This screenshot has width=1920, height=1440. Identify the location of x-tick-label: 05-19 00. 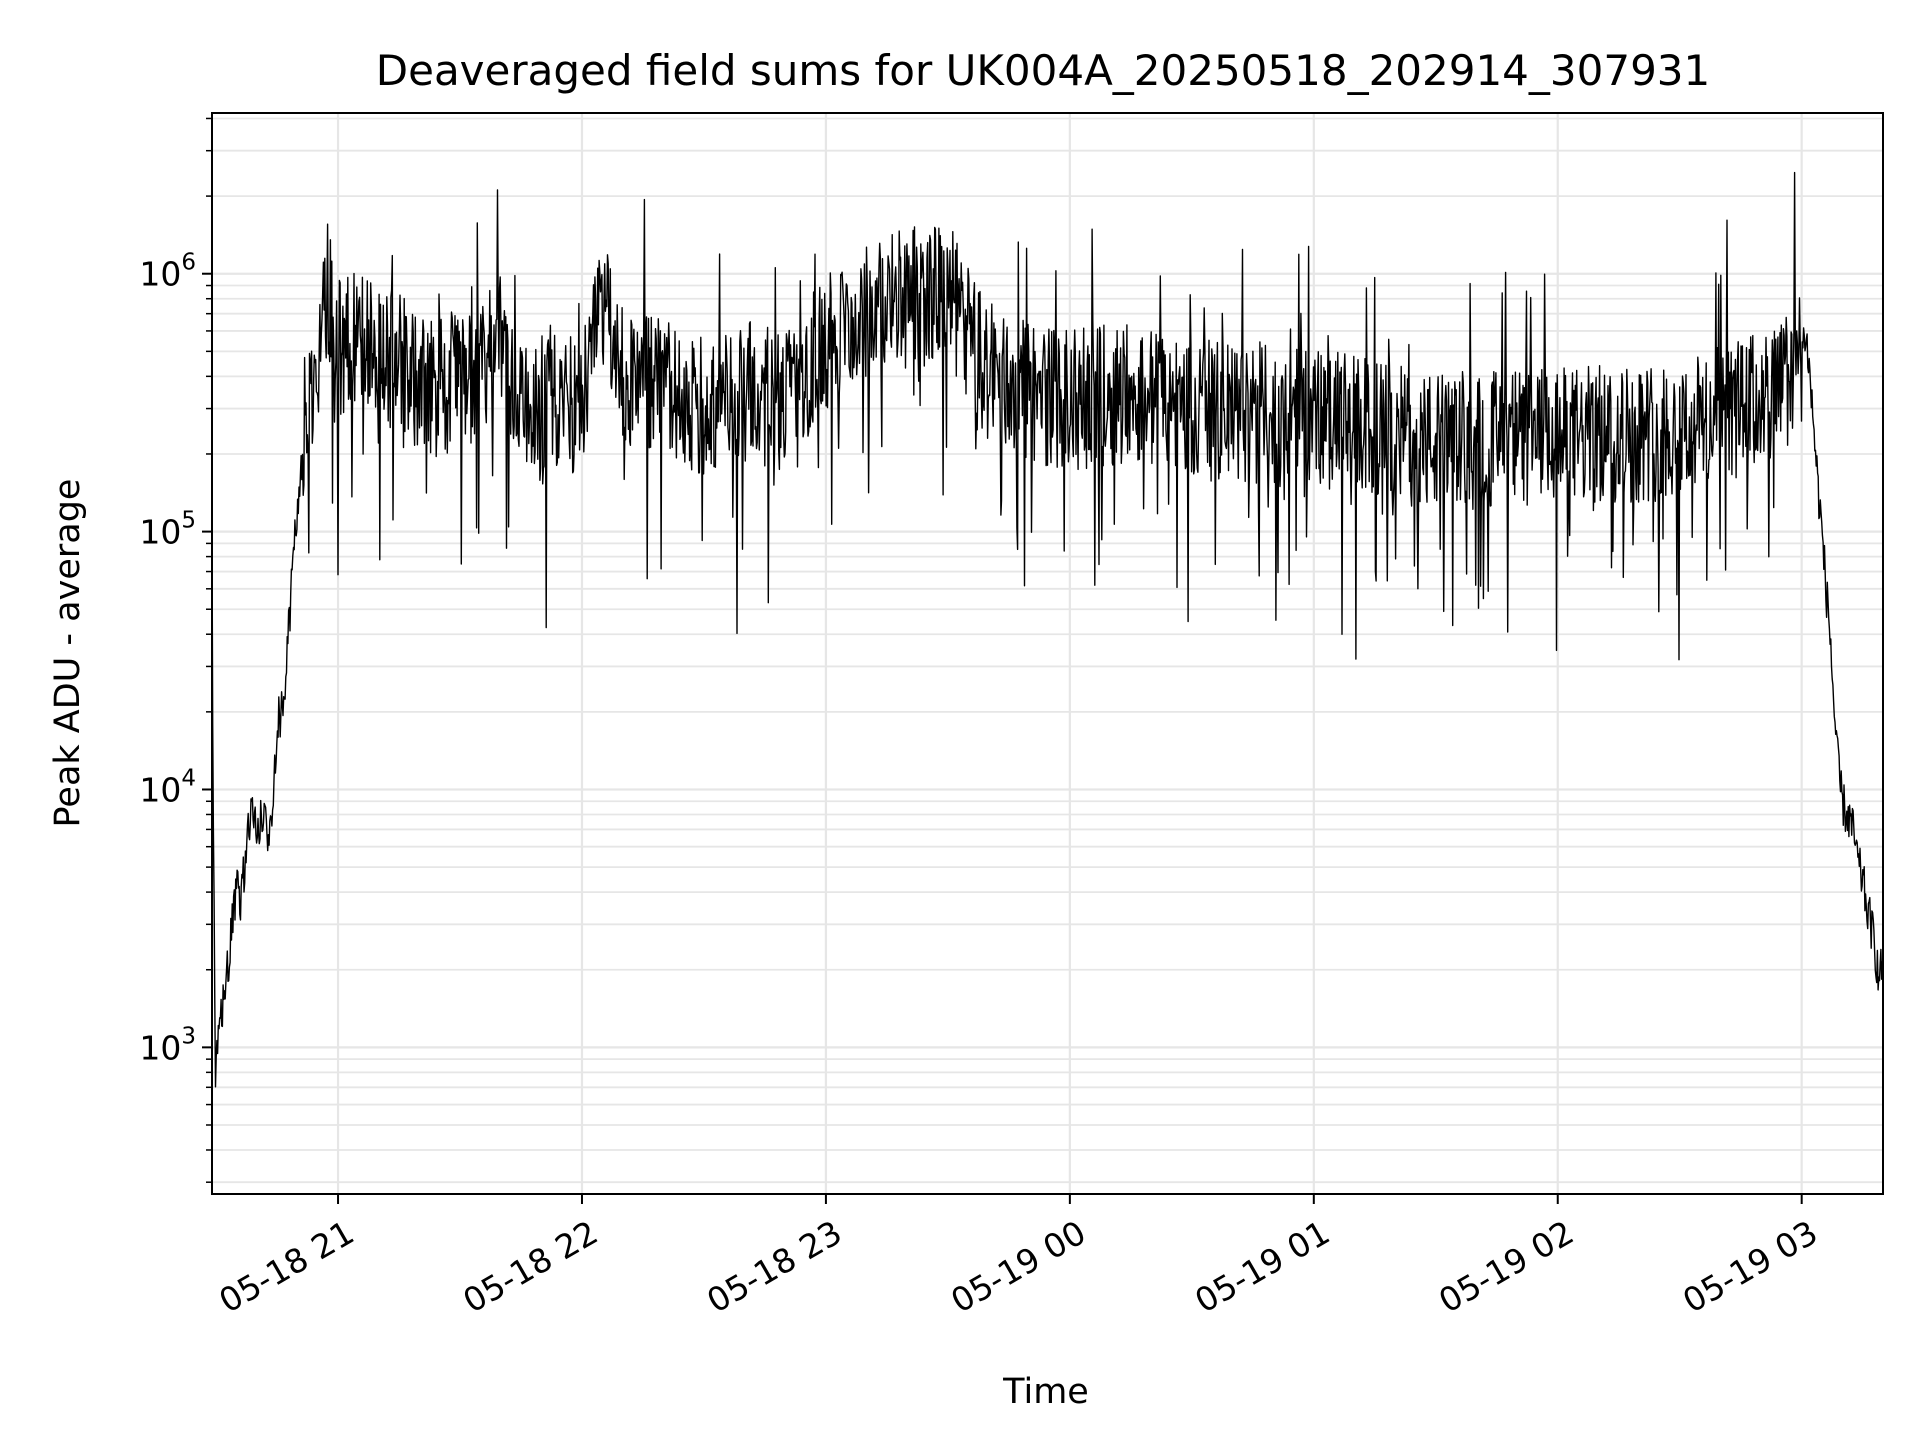
(1018, 1267).